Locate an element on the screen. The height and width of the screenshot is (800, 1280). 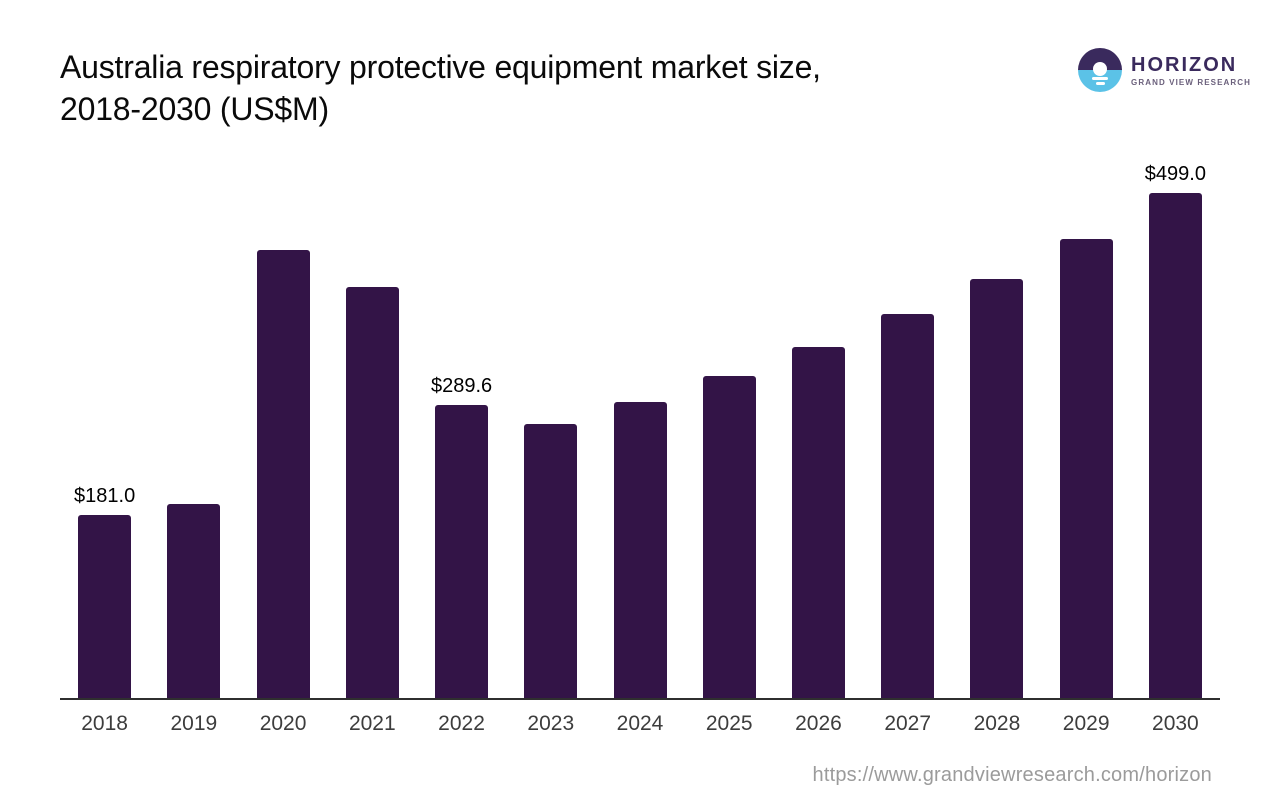
x-tick-label-2021: 2021 is located at coordinates (372, 723).